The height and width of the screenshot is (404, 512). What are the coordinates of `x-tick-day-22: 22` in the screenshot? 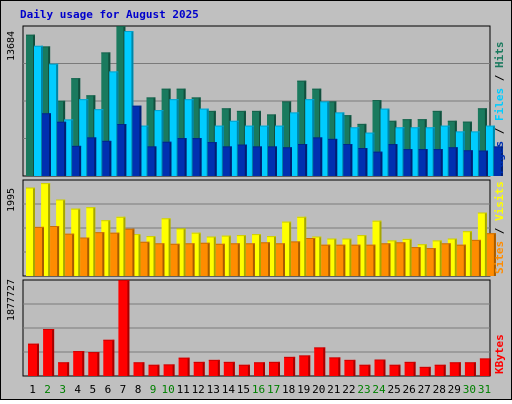 It's located at (348, 389).